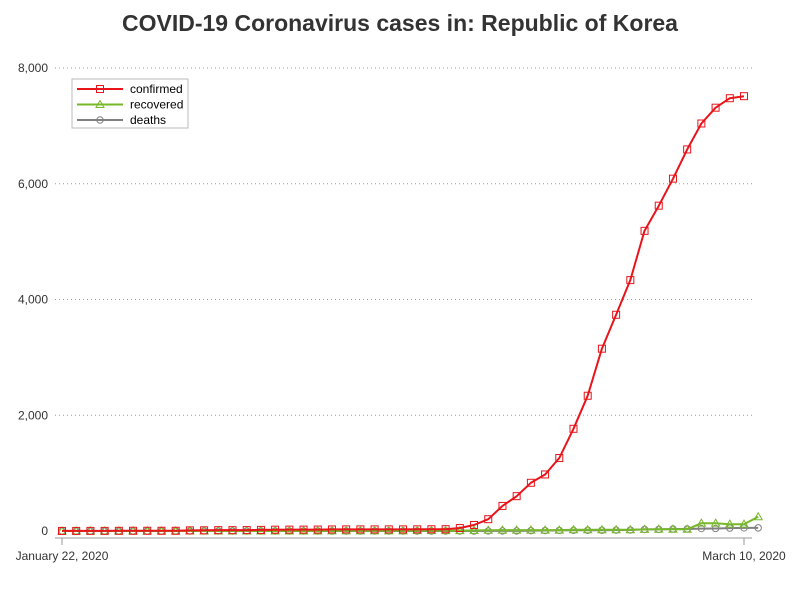  Describe the element at coordinates (148, 120) in the screenshot. I see `legend-label-deaths: deaths` at that location.